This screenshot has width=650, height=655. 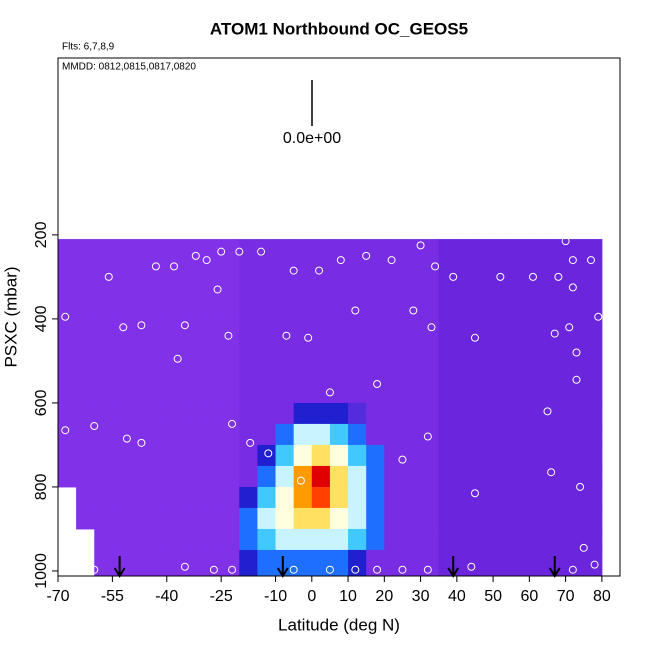 I want to click on chart-title: ATOM1 Northbound OC_GEOS5, so click(x=339, y=28).